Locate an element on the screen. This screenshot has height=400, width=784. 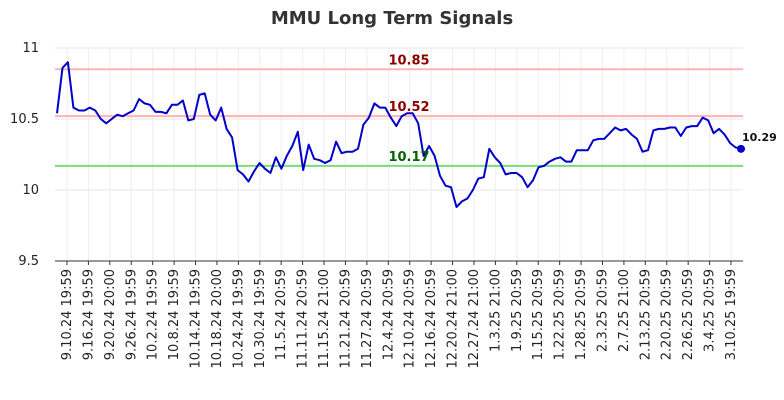
x-tick-label: 2.26.25 20:59 is located at coordinates (688, 314).